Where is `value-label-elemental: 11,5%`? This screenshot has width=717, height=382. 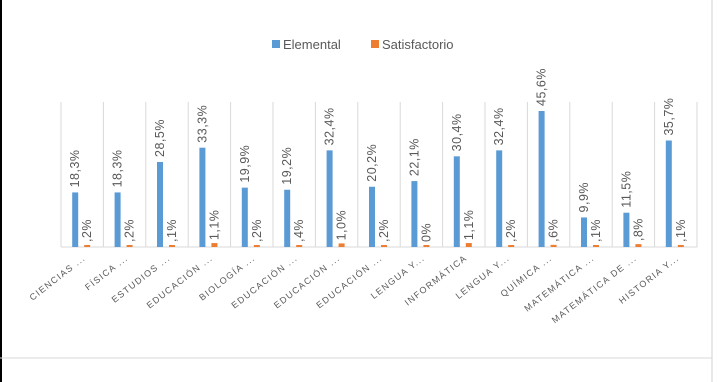 value-label-elemental: 11,5% is located at coordinates (626, 189).